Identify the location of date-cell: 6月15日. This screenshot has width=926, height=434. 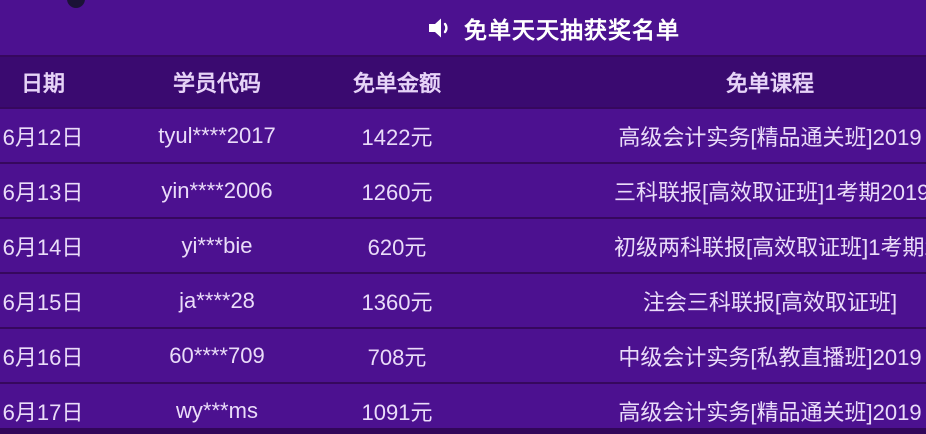
(43, 302).